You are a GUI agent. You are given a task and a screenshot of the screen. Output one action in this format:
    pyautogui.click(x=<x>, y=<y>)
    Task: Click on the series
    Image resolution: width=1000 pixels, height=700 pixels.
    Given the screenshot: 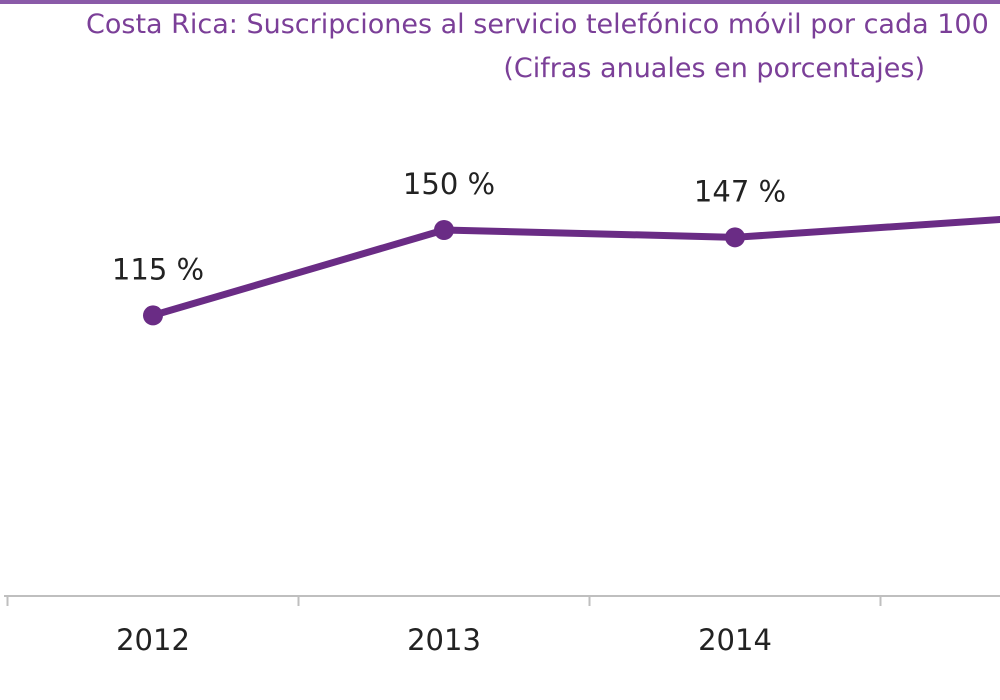 What is the action you would take?
    pyautogui.click(x=571, y=271)
    